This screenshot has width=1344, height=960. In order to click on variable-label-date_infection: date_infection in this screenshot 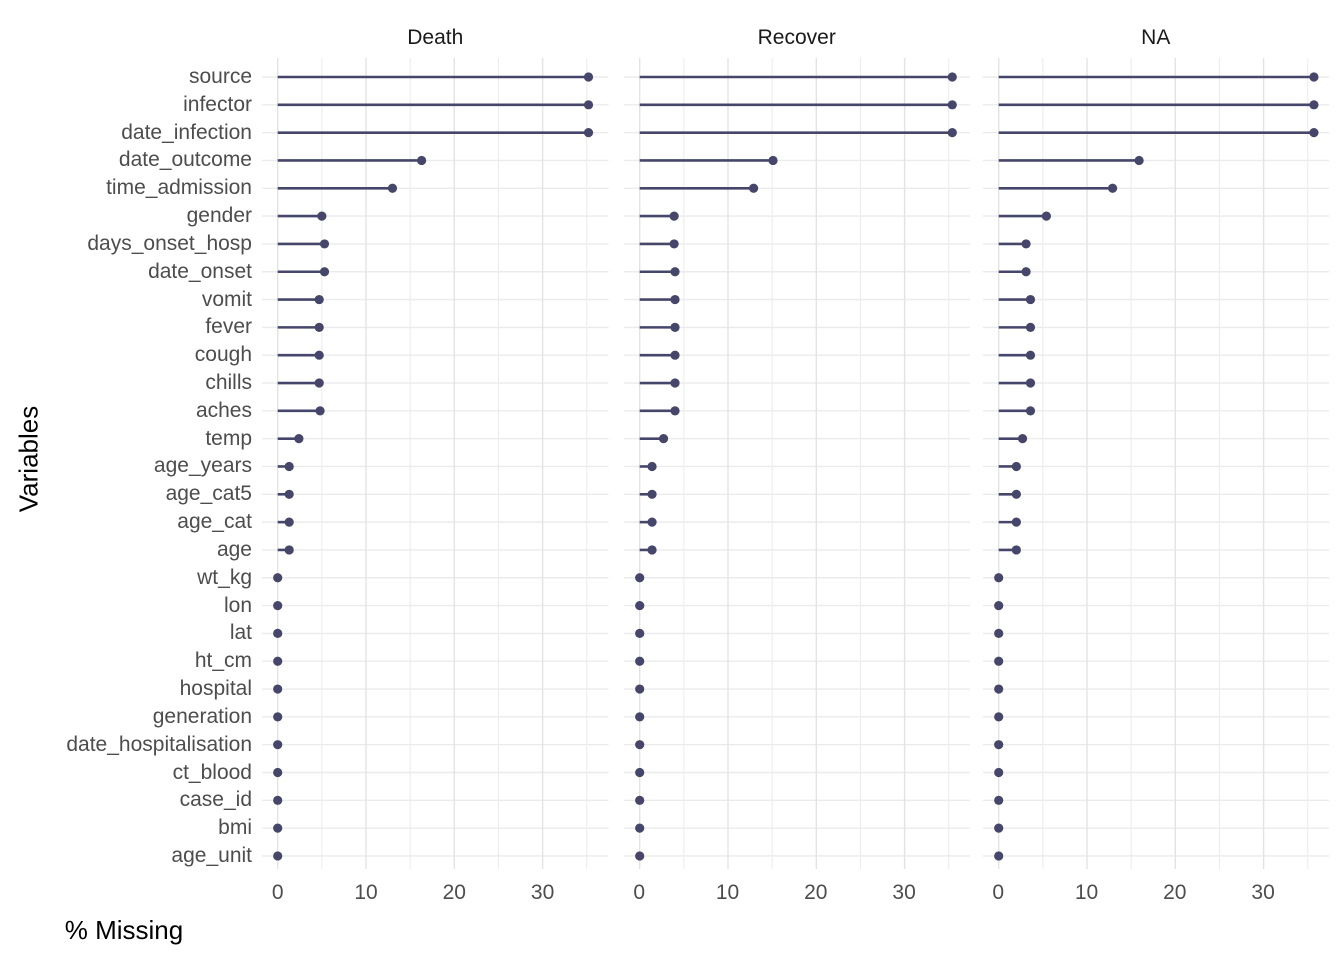, I will do `click(186, 132)`.